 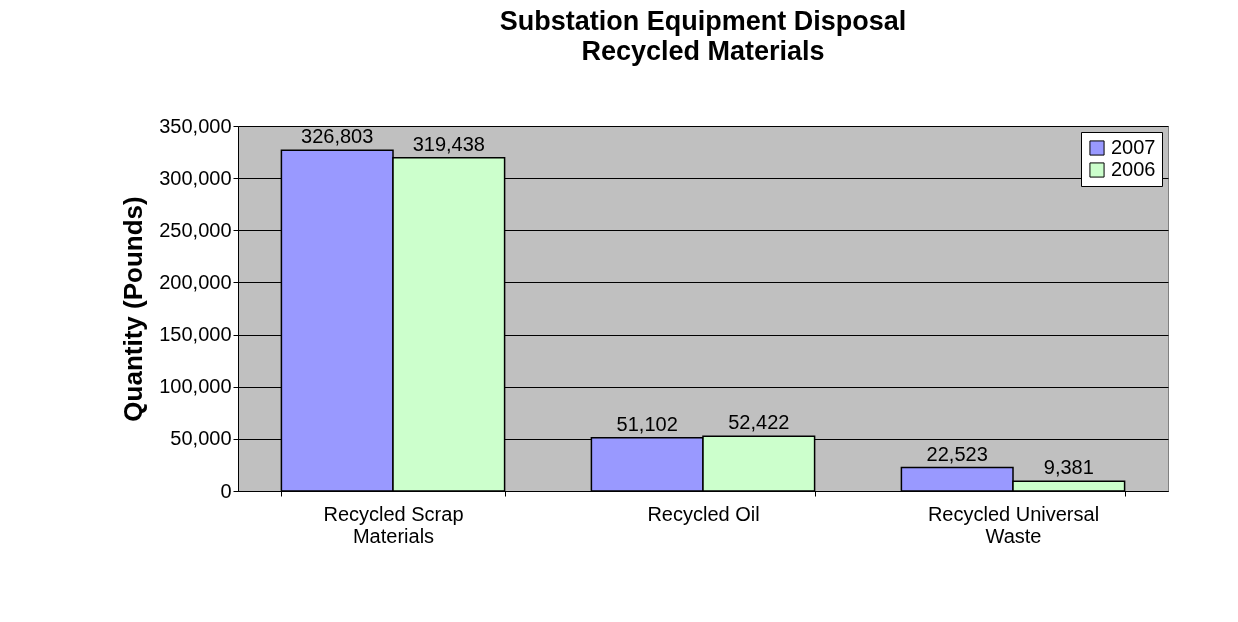 What do you see at coordinates (337, 136) in the screenshot?
I see `data-label: 326,803` at bounding box center [337, 136].